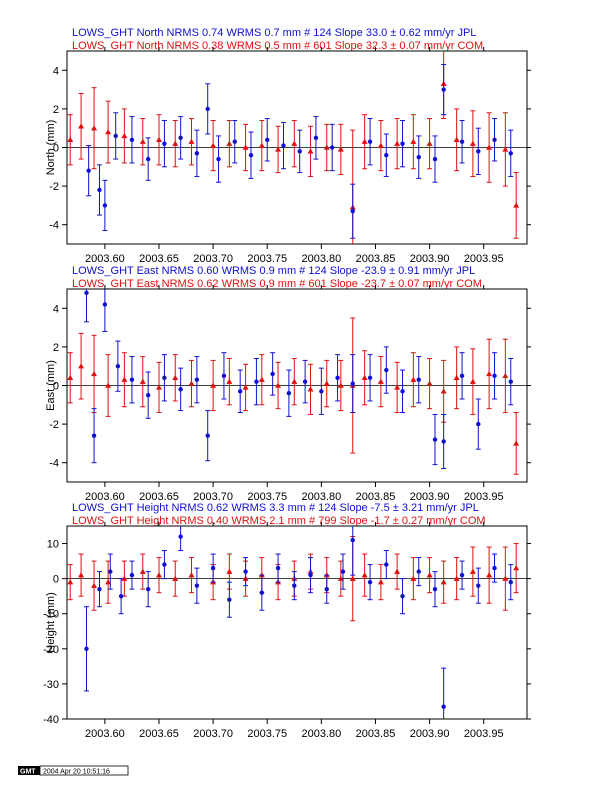 This screenshot has width=612, height=792. I want to click on y-tick-label: -2, so click(54, 425).